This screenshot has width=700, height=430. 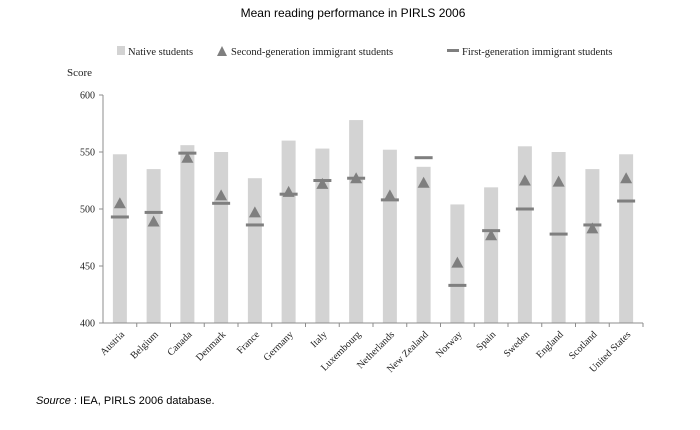 I want to click on y-axis-ticks: 400 450 500 550 600, so click(x=91, y=210).